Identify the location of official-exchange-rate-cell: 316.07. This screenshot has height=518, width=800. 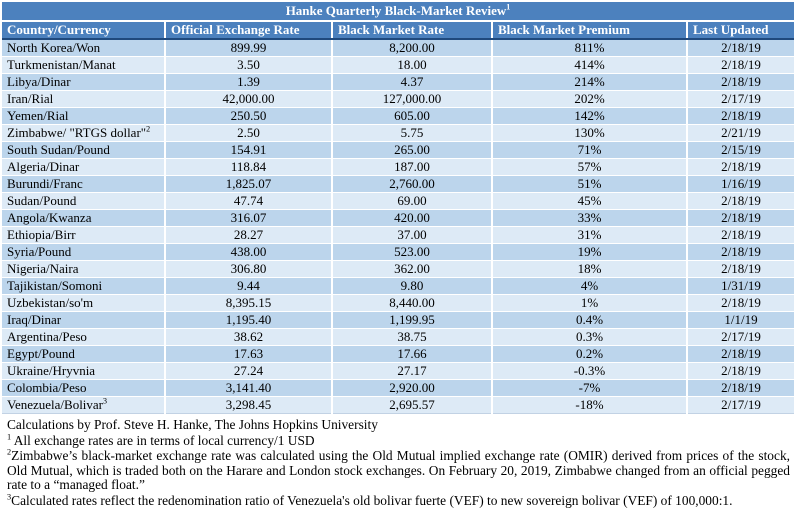
(249, 218).